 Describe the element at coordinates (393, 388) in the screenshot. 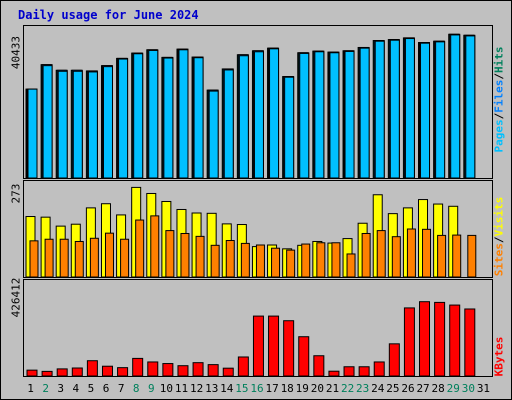

I see `x-tick-label: 25` at that location.